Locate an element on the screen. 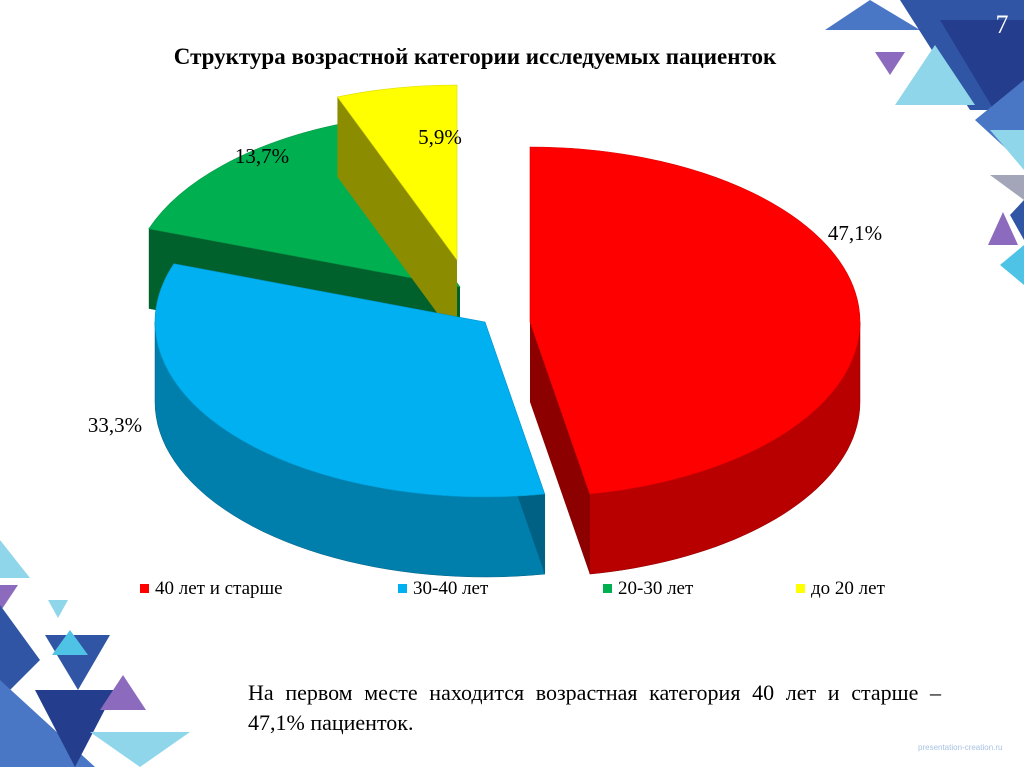  watermark: presentation-creation.ru is located at coordinates (960, 747).